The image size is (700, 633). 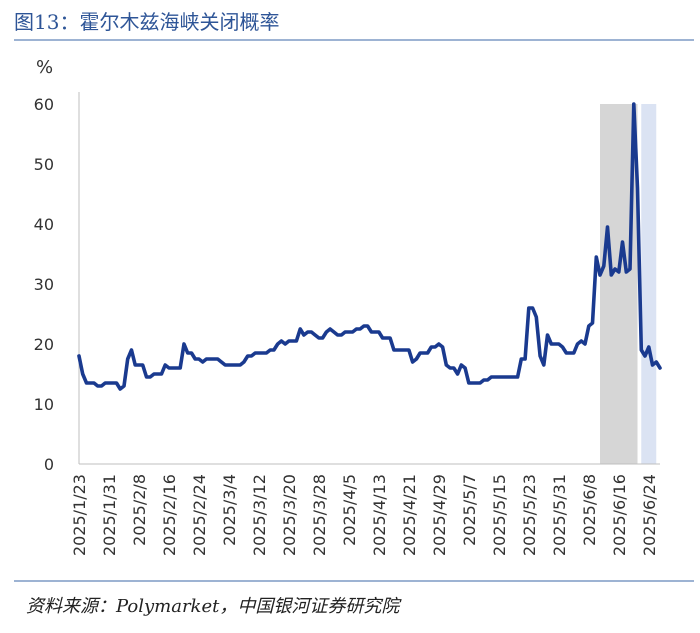 I want to click on x-tick-label: 2025/6/16, so click(x=619, y=515).